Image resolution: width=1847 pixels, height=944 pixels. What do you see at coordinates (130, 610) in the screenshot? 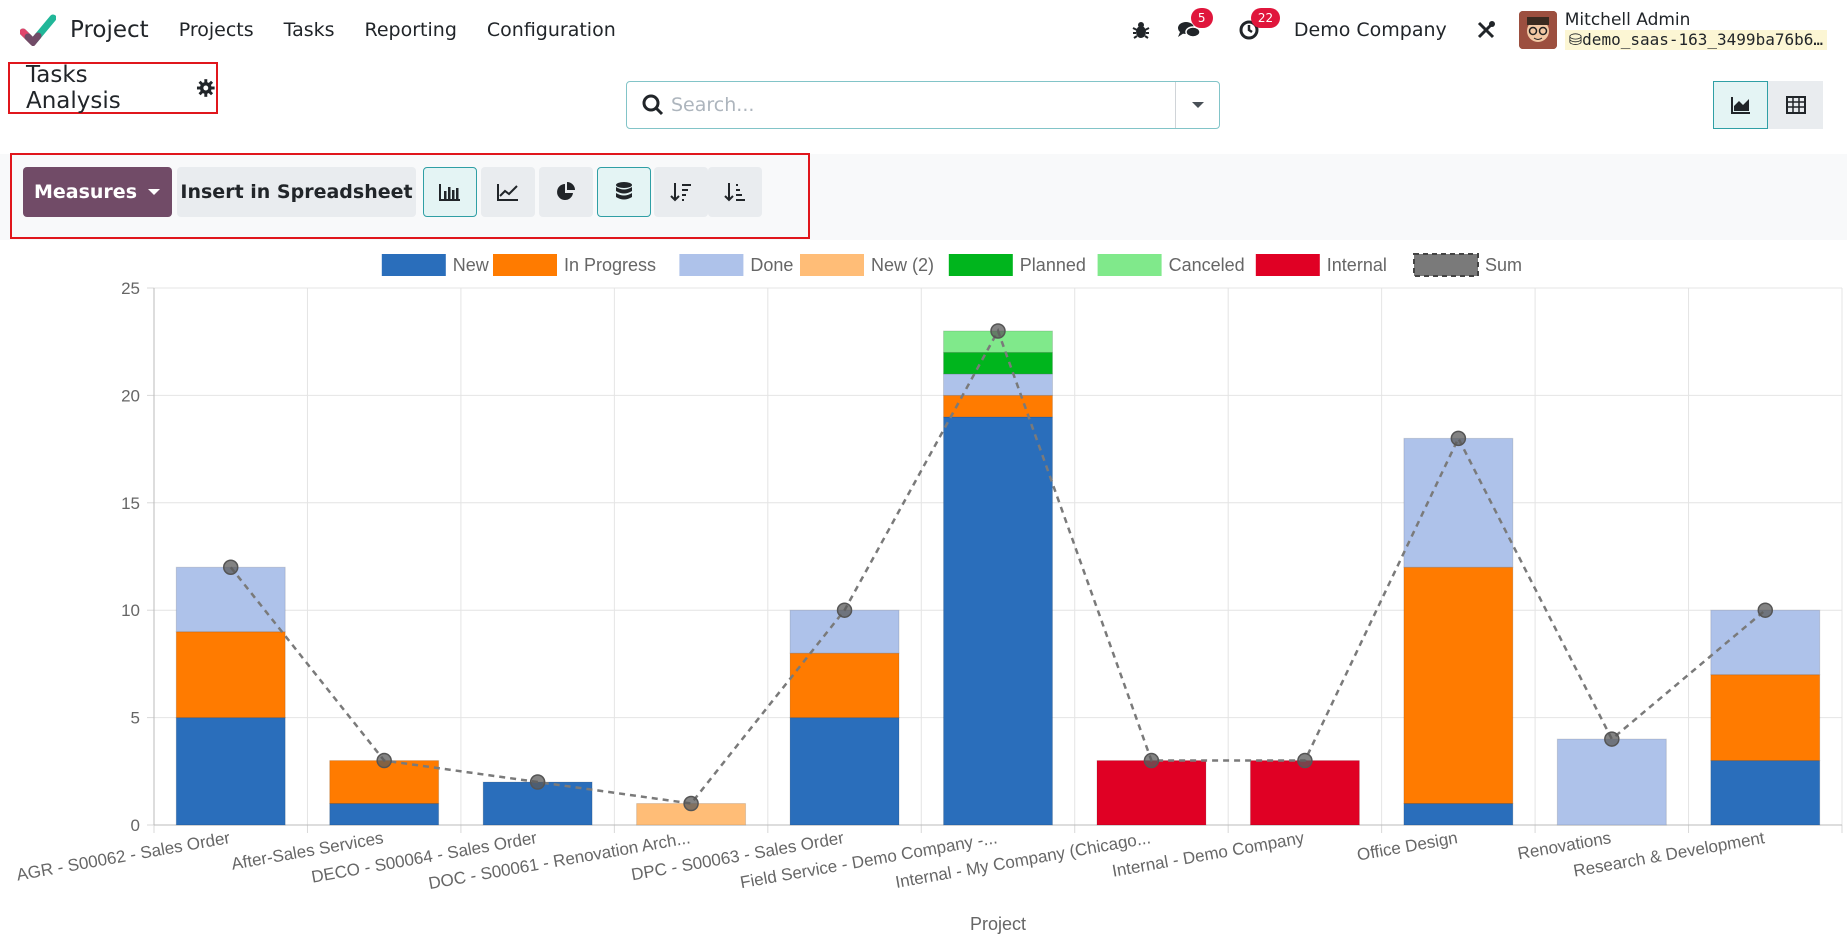
I see `y-tick-label: 10` at bounding box center [130, 610].